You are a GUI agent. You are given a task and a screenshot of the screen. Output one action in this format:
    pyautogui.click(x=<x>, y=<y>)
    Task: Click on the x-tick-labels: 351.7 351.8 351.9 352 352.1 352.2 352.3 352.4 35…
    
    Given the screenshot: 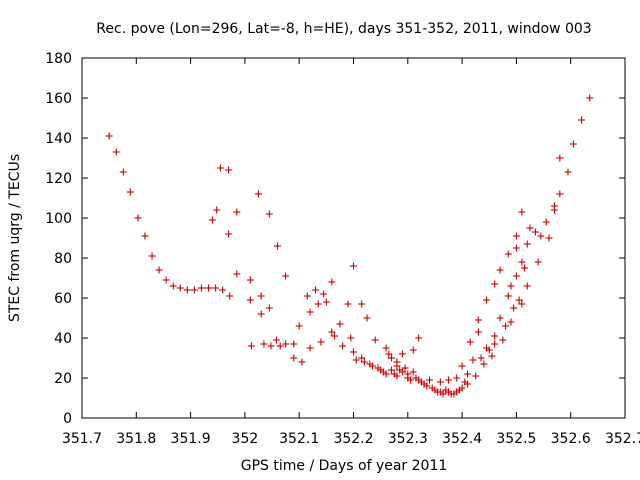 What is the action you would take?
    pyautogui.click(x=351, y=439)
    